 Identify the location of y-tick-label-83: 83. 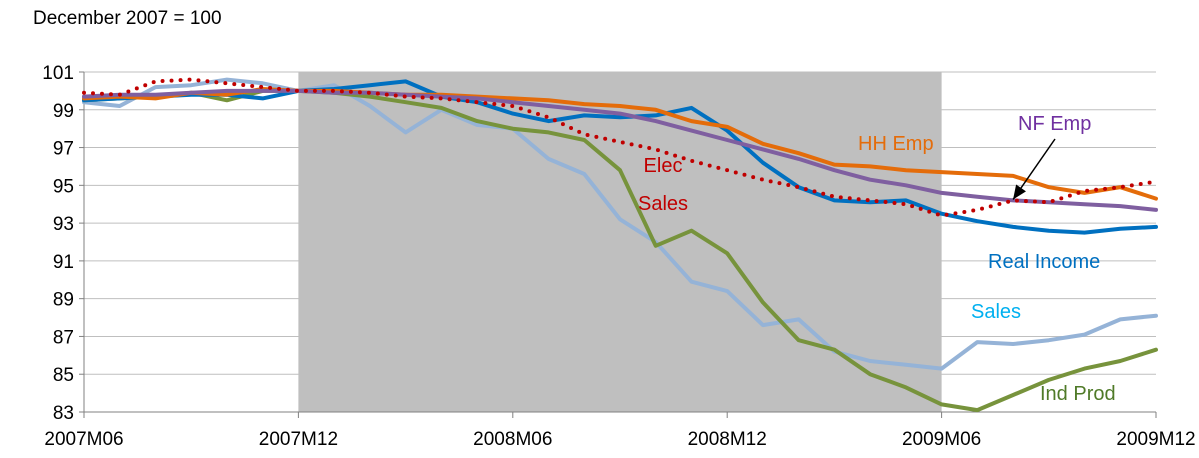
(63, 413).